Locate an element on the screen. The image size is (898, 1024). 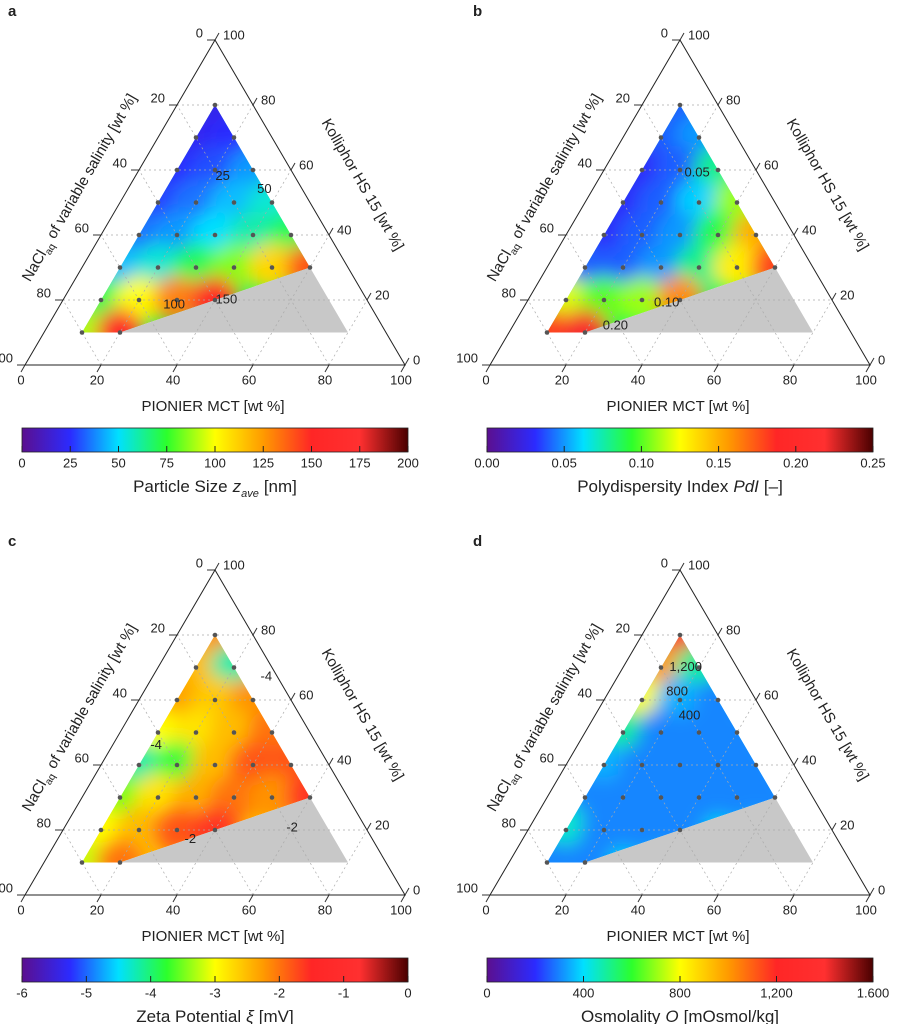
colorbar-tick-label: 175 is located at coordinates (360, 462).